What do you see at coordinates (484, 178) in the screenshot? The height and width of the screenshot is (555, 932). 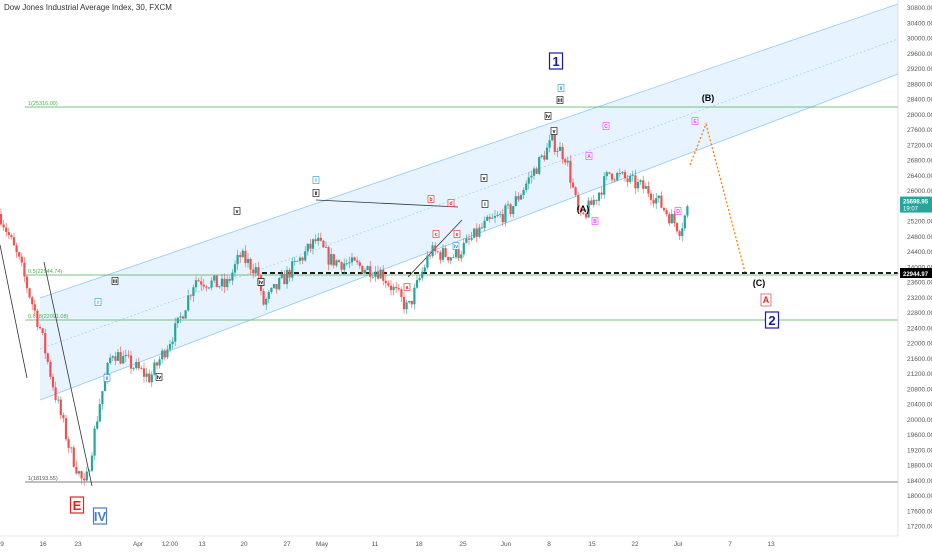 I see `subwave-label-9: v` at bounding box center [484, 178].